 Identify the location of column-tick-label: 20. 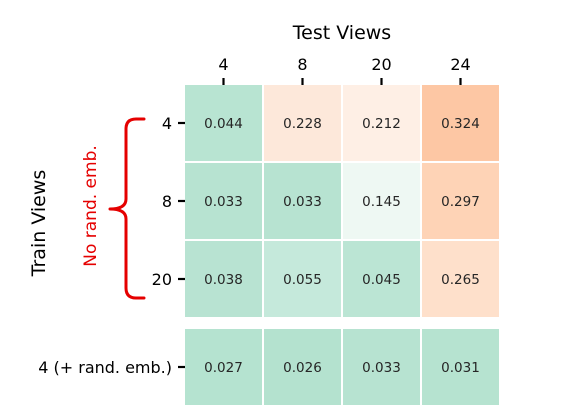
(381, 64).